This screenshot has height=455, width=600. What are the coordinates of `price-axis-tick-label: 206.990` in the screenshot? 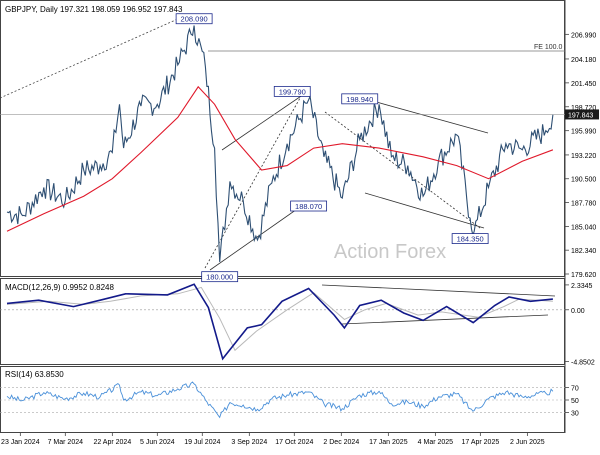 It's located at (583, 35).